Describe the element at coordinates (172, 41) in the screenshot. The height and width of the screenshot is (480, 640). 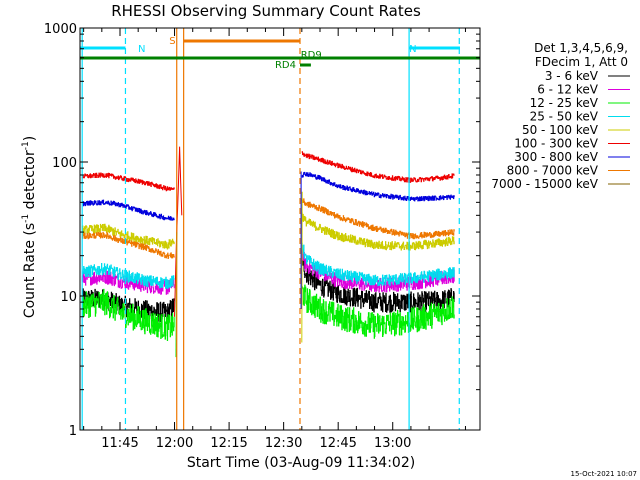
I see `status-bar-label: S` at that location.